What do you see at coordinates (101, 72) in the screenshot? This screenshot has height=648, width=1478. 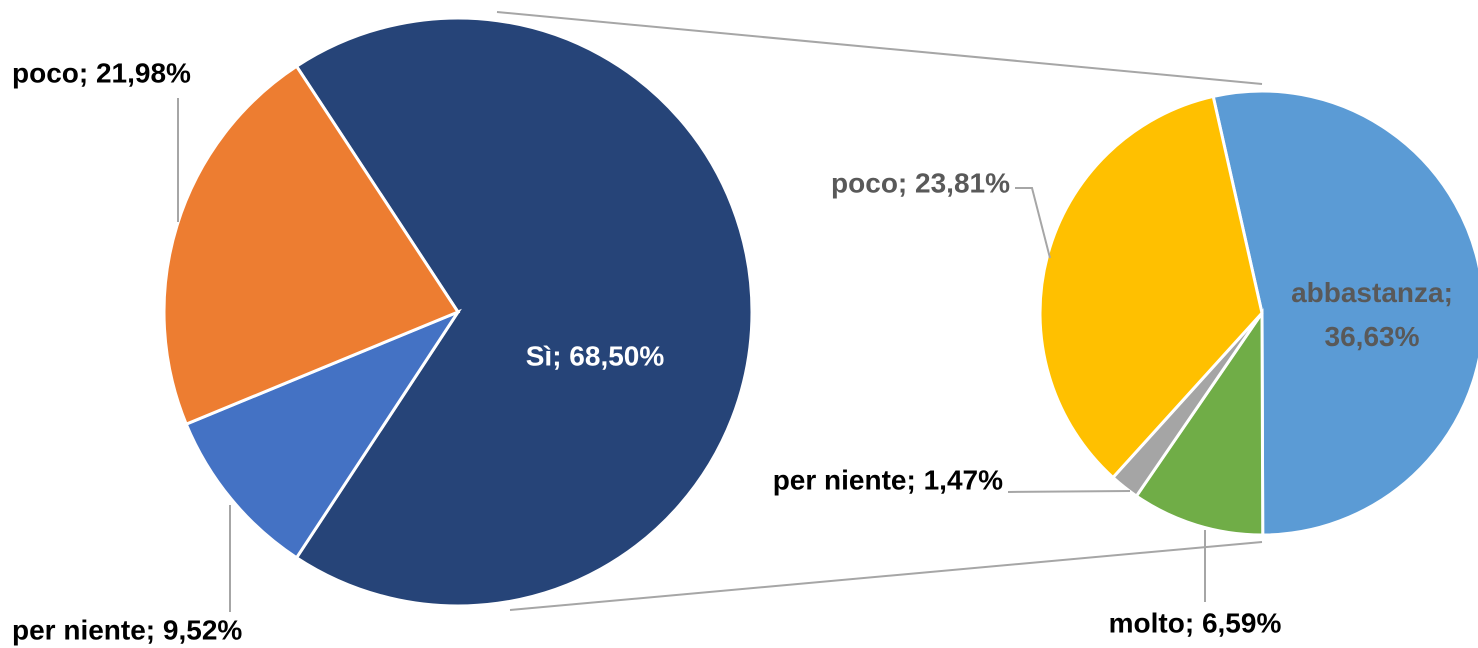 I see `data-label: poco; 21,98%` at bounding box center [101, 72].